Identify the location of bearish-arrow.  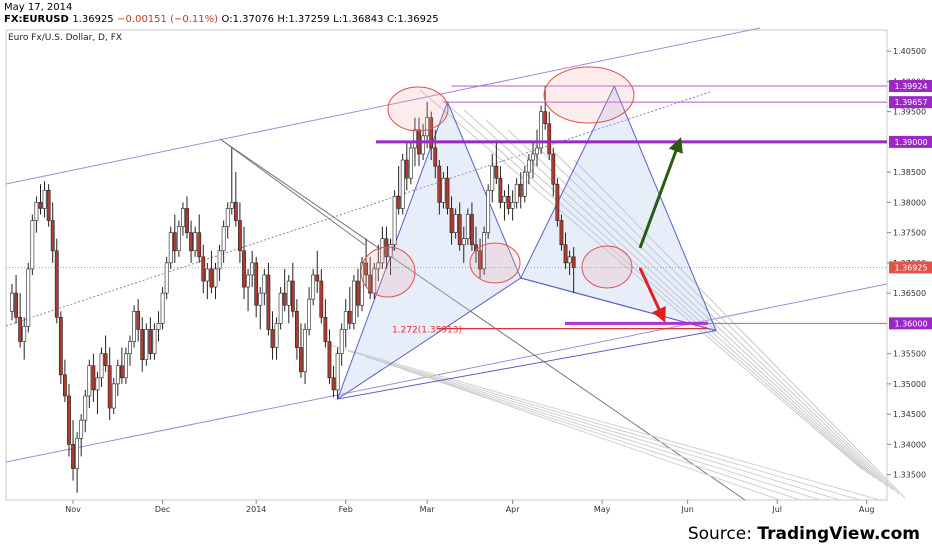
(652, 295).